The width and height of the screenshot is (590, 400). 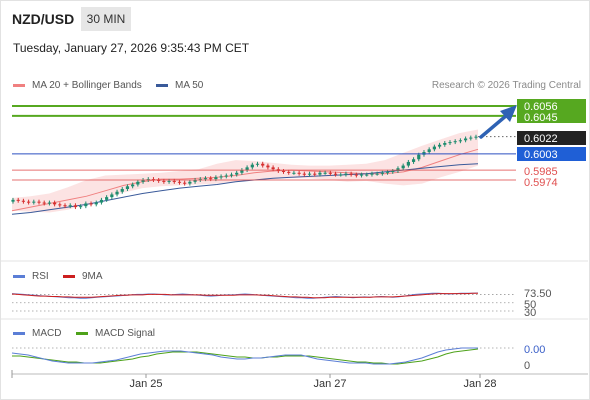 I want to click on rsi-label-last: 73.50, so click(x=538, y=294).